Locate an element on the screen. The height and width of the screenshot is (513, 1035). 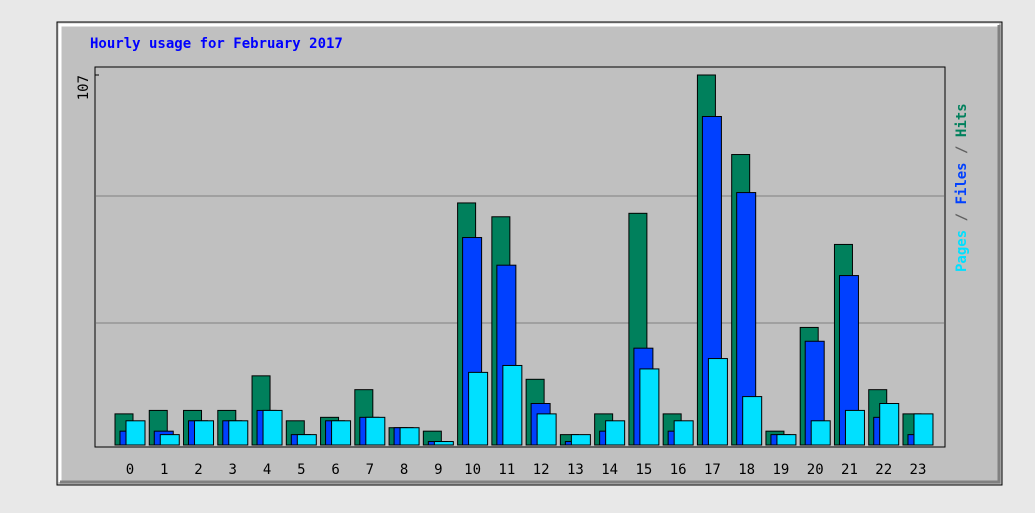
x-tick-label: 18 is located at coordinates (746, 470).